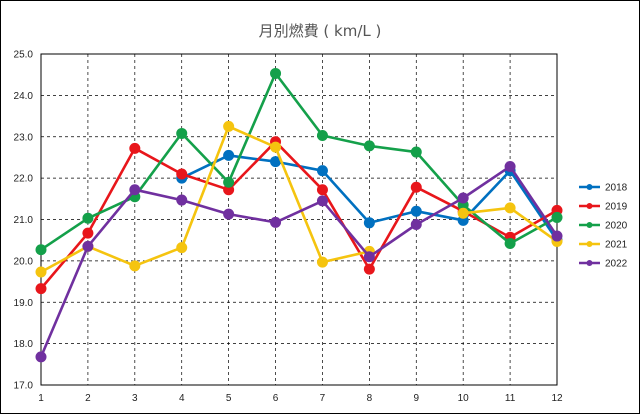 The width and height of the screenshot is (640, 415). What do you see at coordinates (182, 398) in the screenshot?
I see `x-tick-label: 4` at bounding box center [182, 398].